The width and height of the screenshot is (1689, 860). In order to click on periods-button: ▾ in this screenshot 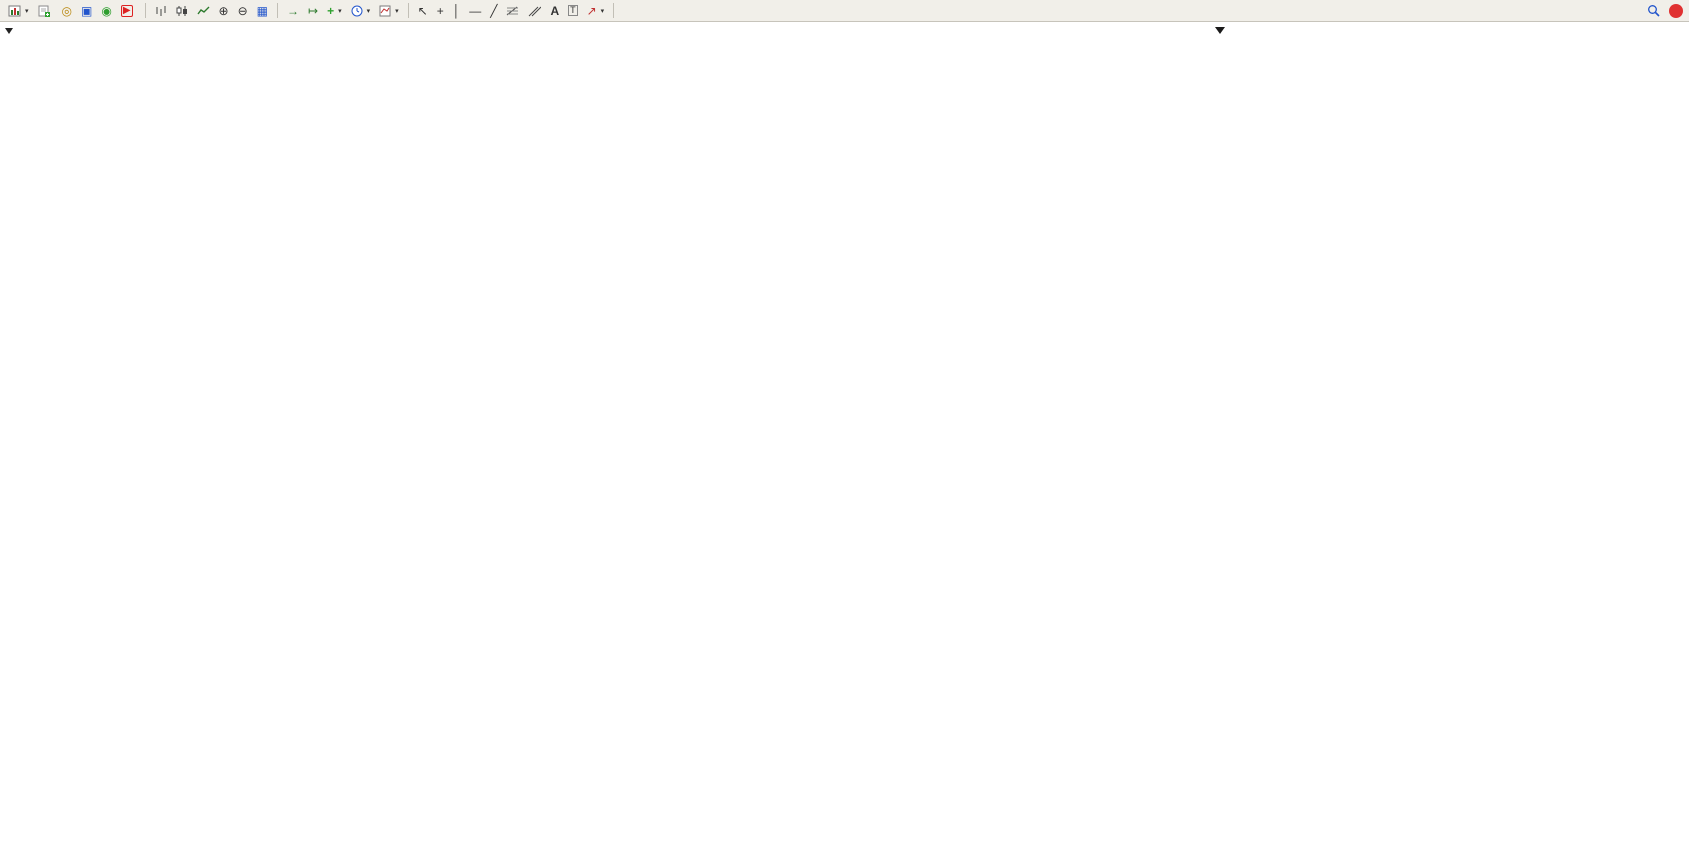, I will do `click(361, 11)`.